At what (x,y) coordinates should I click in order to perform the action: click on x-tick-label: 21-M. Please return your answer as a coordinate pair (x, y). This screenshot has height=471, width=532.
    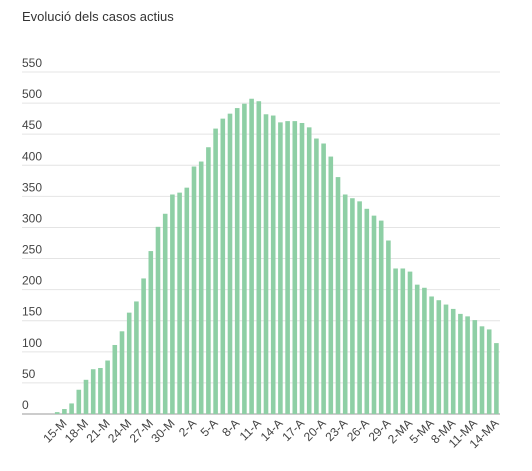
    Looking at the image, I should click on (97, 430).